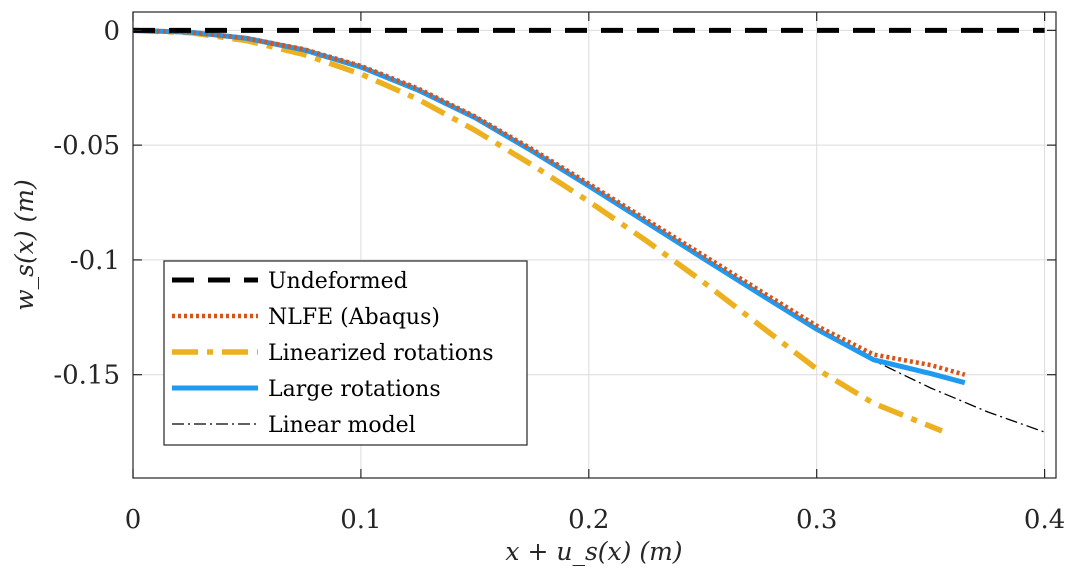  Describe the element at coordinates (1044, 520) in the screenshot. I see `x-tick-label: 0.4` at that location.